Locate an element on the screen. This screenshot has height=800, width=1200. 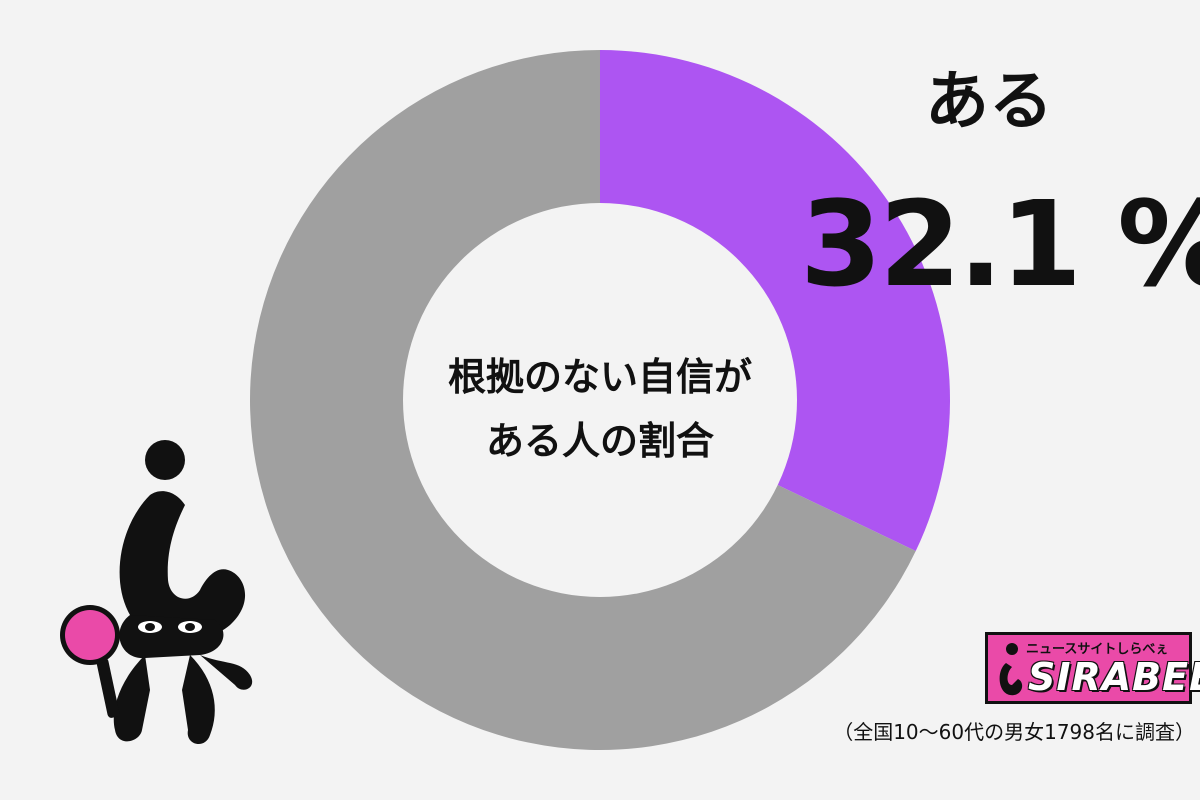
survey-note: （全国10〜60代の男女1798名に調査） is located at coordinates (1014, 732).